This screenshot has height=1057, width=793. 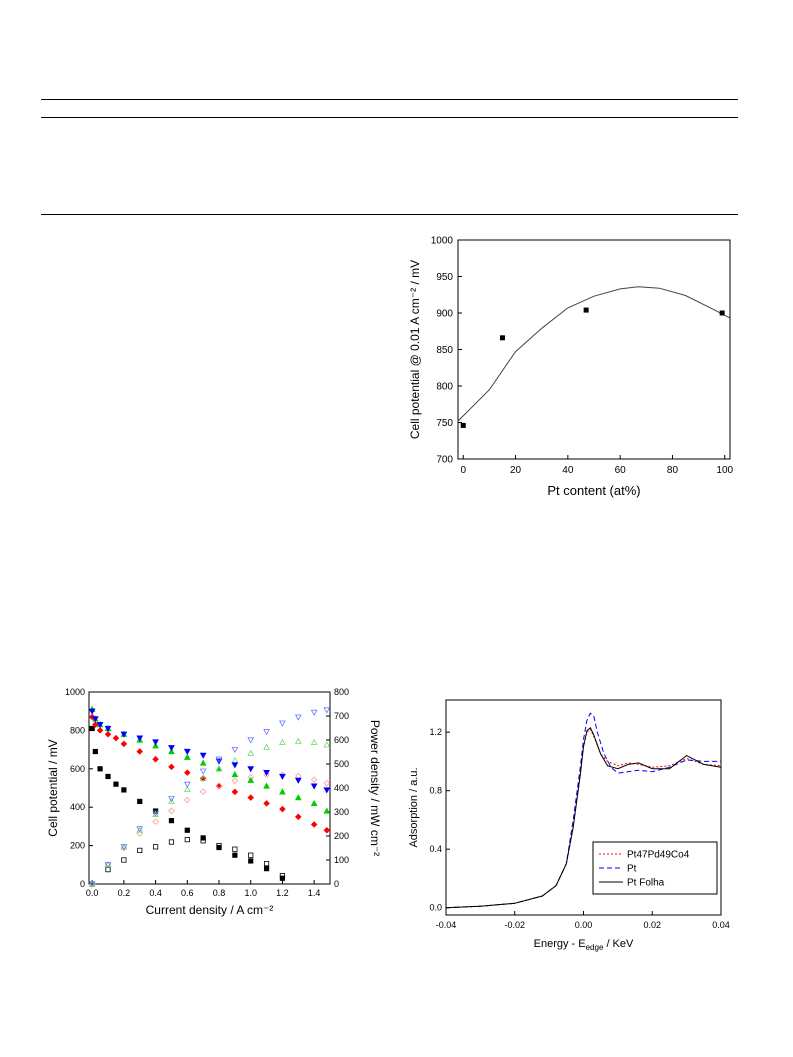 What do you see at coordinates (415, 349) in the screenshot?
I see `y-axis-label: Cell potential @ 0.01 A cm⁻² / mV` at bounding box center [415, 349].